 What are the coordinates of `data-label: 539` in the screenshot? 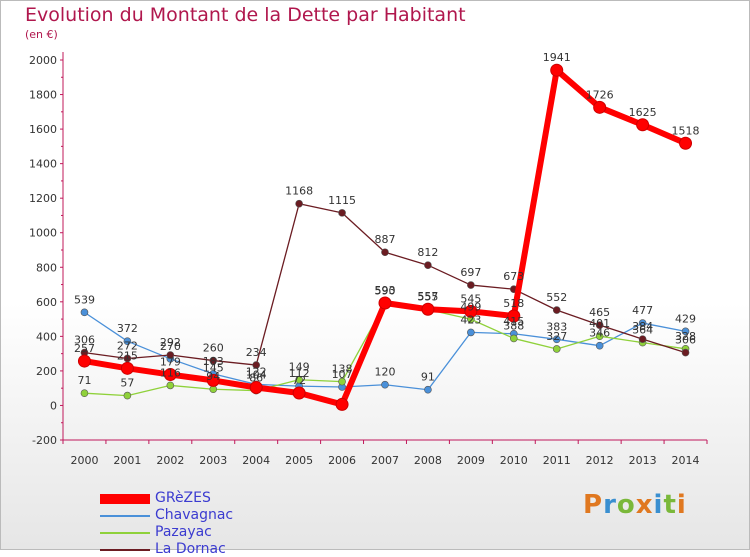 It's located at (84, 299).